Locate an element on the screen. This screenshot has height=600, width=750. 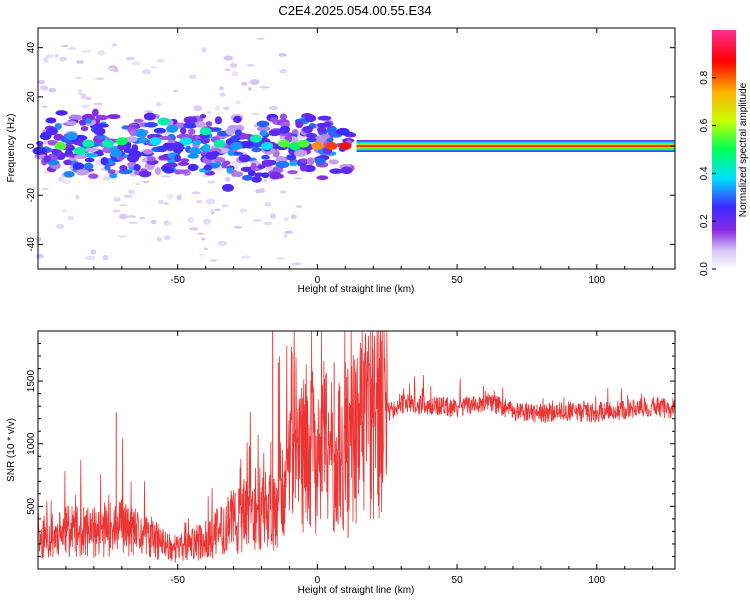
snr-x-label: Height of straight line (km) is located at coordinates (356, 590).